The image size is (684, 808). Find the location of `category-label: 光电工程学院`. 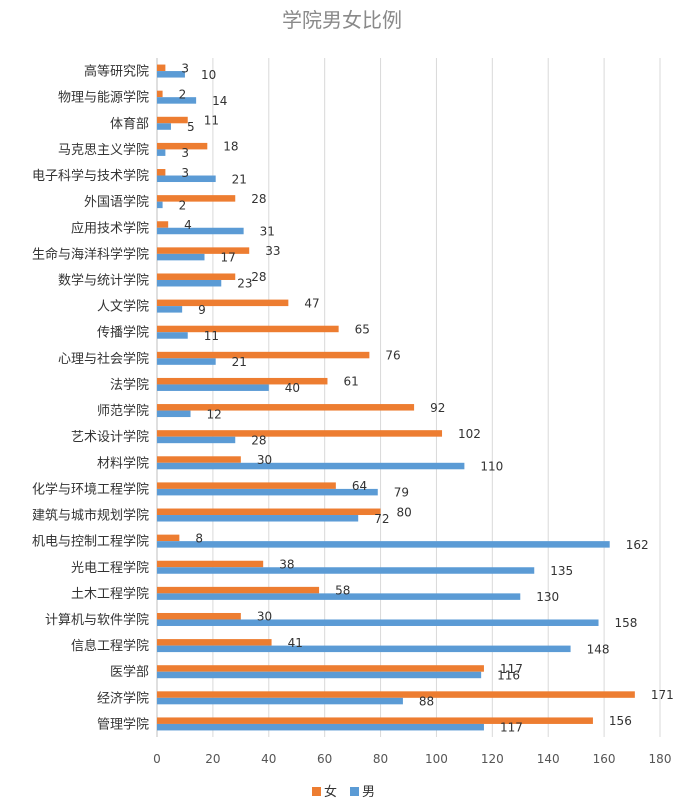

category-label: 光电工程学院 is located at coordinates (110, 568).